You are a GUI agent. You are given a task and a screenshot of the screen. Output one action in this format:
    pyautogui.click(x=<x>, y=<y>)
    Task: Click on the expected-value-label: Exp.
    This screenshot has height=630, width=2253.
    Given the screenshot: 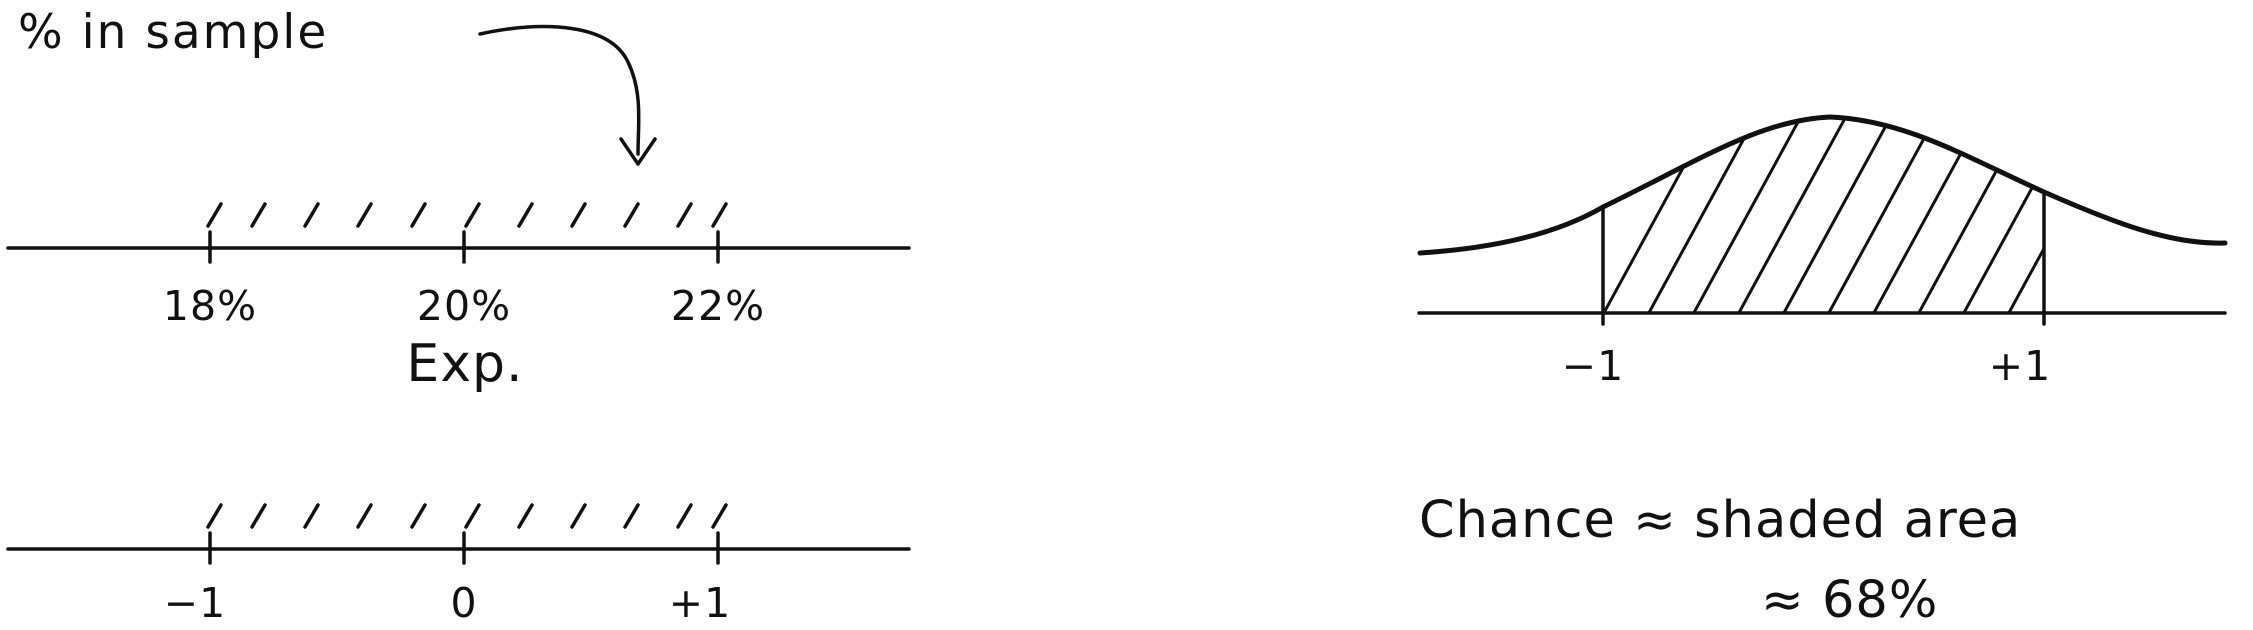 What is the action you would take?
    pyautogui.click(x=464, y=364)
    